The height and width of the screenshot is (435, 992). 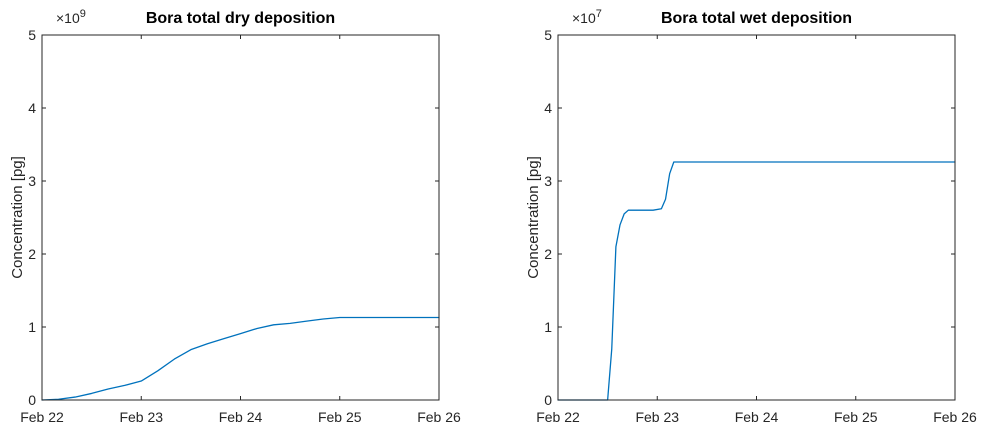 I want to click on chart-title: Bora total dry deposition, so click(x=240, y=18).